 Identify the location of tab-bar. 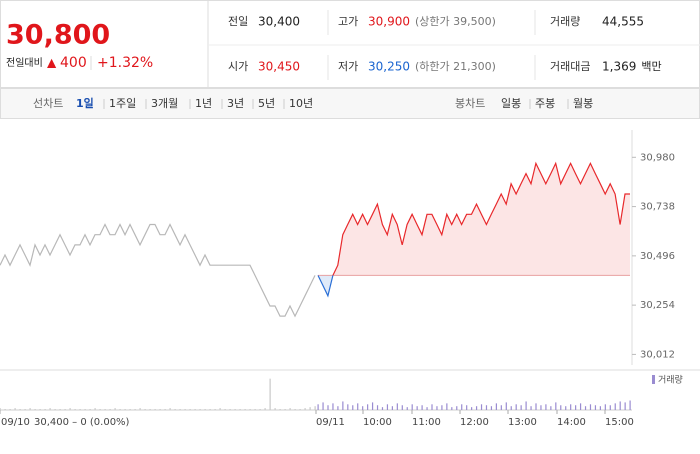
(350, 103).